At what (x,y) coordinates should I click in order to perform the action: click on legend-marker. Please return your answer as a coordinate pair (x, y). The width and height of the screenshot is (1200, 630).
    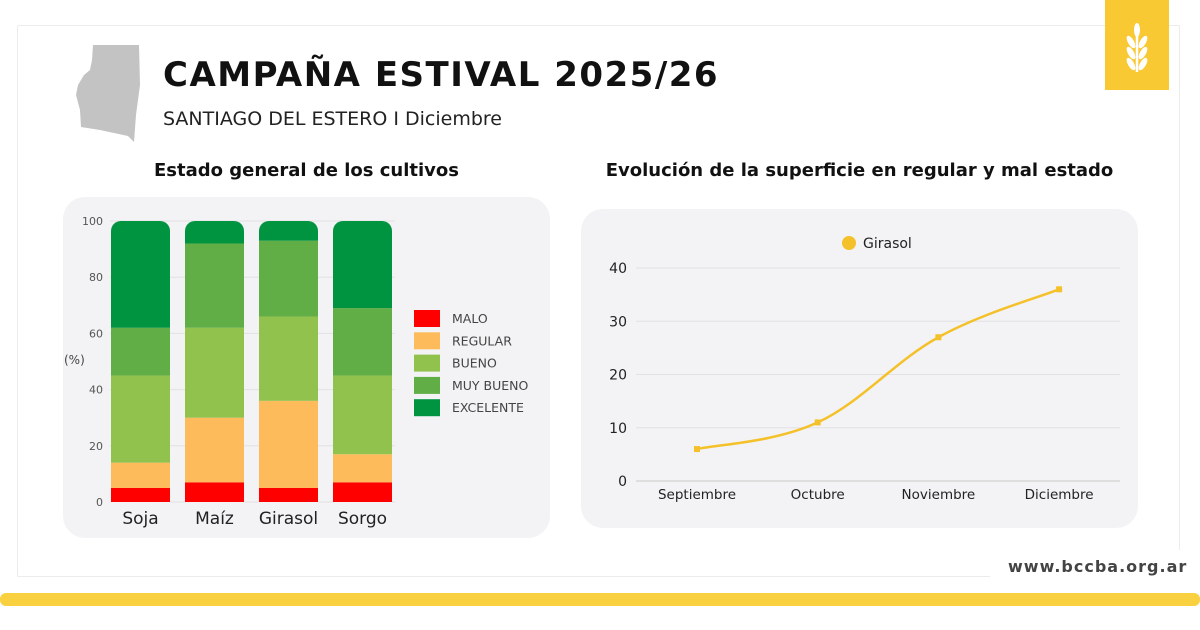
    Looking at the image, I should click on (849, 243).